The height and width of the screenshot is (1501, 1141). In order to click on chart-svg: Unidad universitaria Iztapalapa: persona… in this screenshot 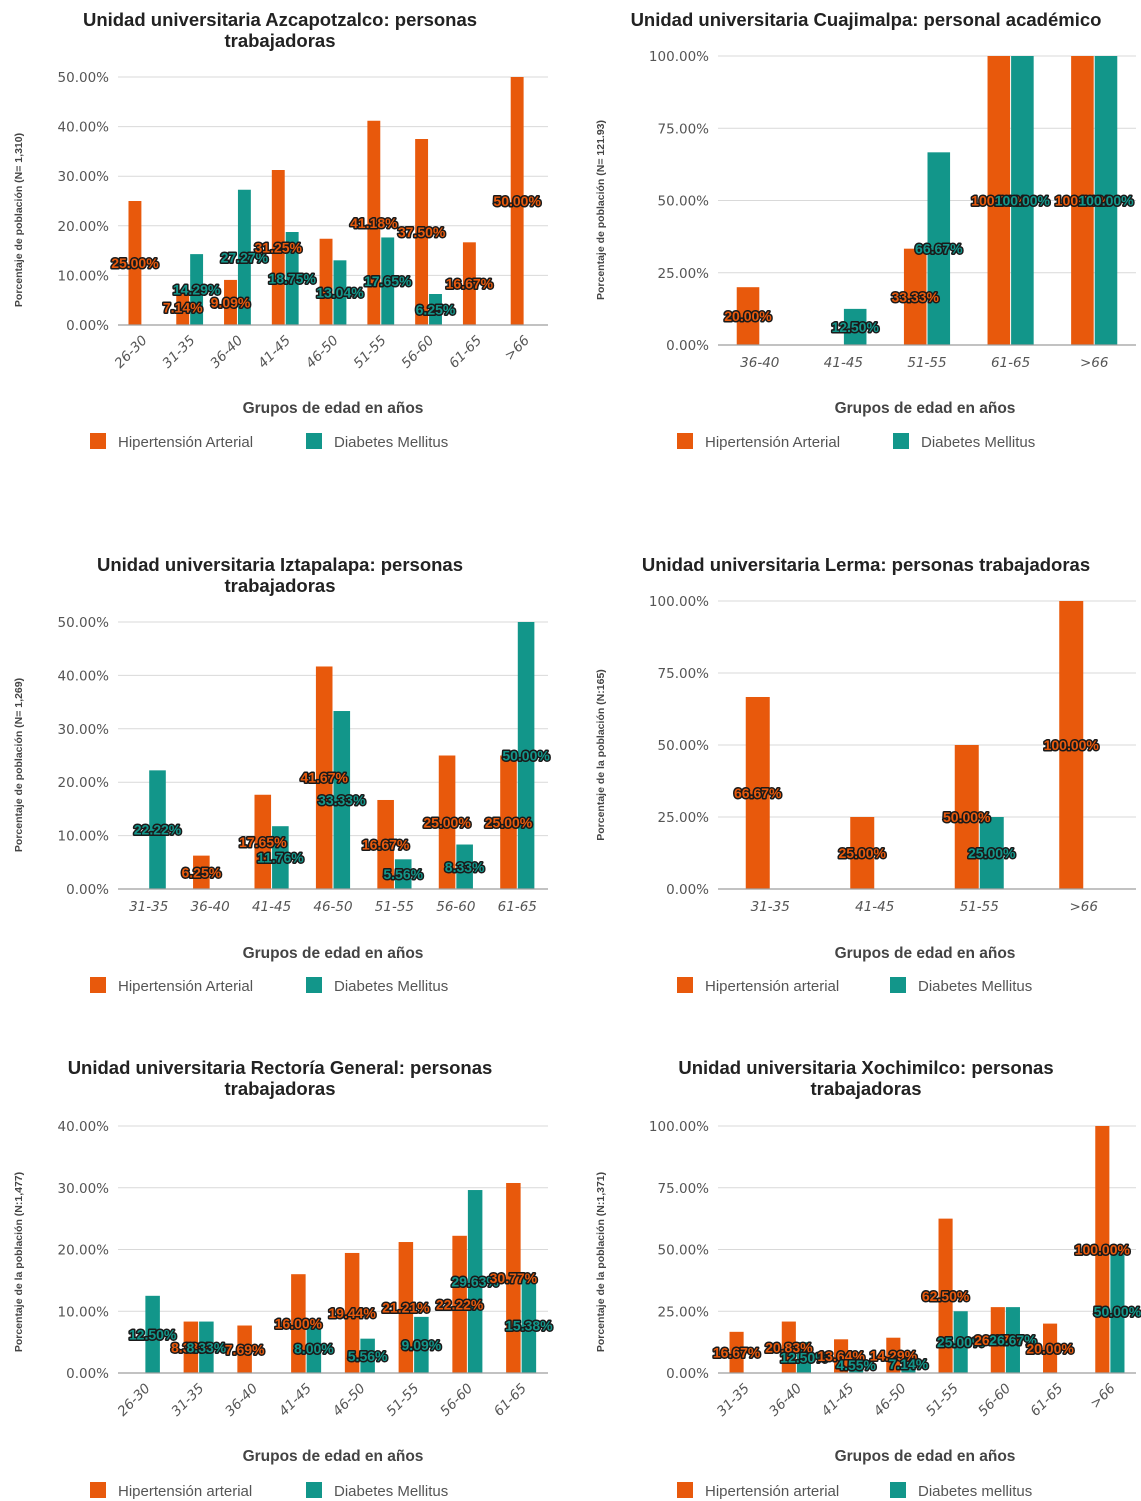, I will do `click(282, 774)`.